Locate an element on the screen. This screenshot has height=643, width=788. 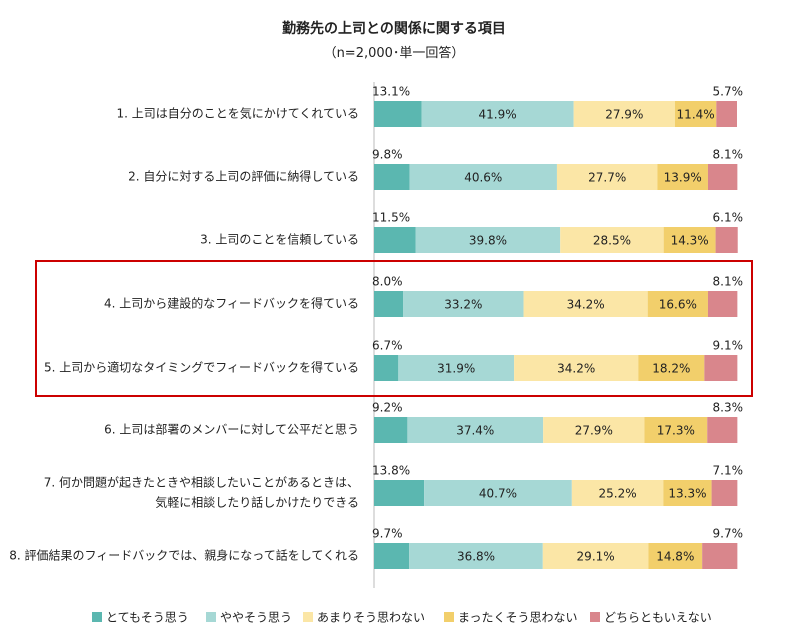
data-label: 13.1% is located at coordinates (391, 92).